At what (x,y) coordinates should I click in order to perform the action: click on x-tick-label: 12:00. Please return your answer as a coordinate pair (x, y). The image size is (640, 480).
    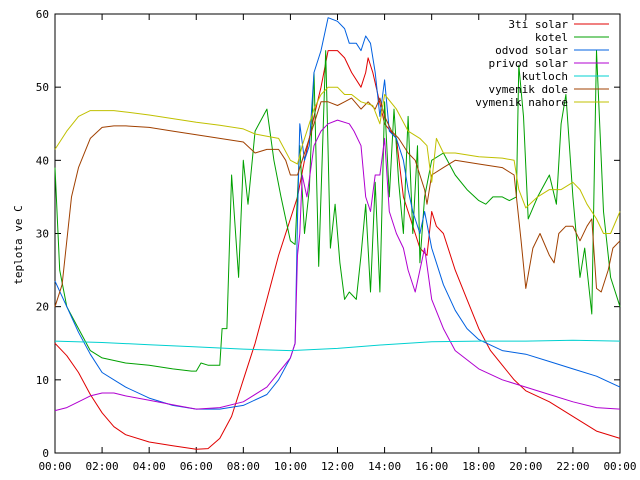
    Looking at the image, I should click on (337, 466).